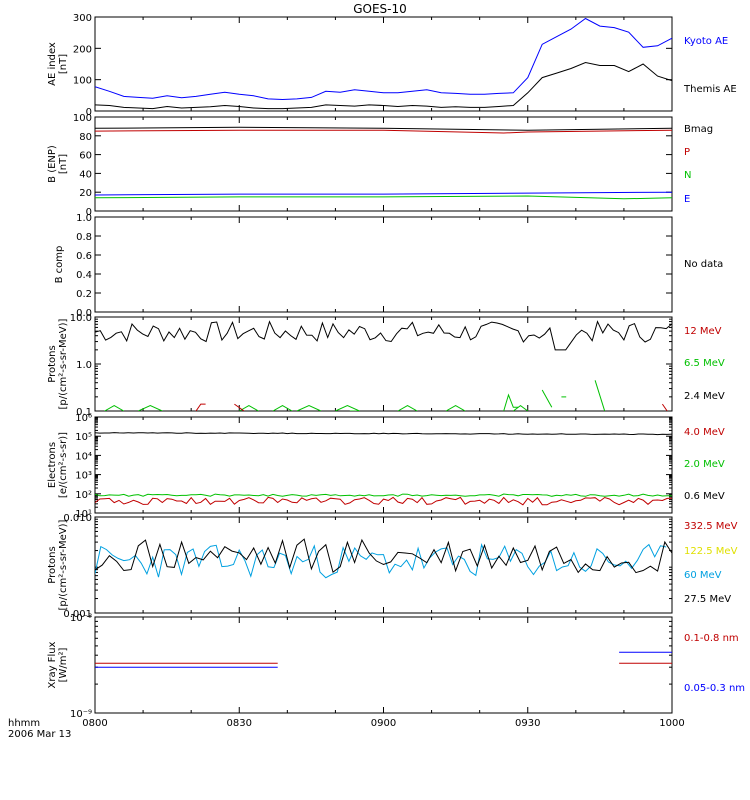  What do you see at coordinates (52, 465) in the screenshot?
I see `y-axis-label: Electrons` at bounding box center [52, 465].